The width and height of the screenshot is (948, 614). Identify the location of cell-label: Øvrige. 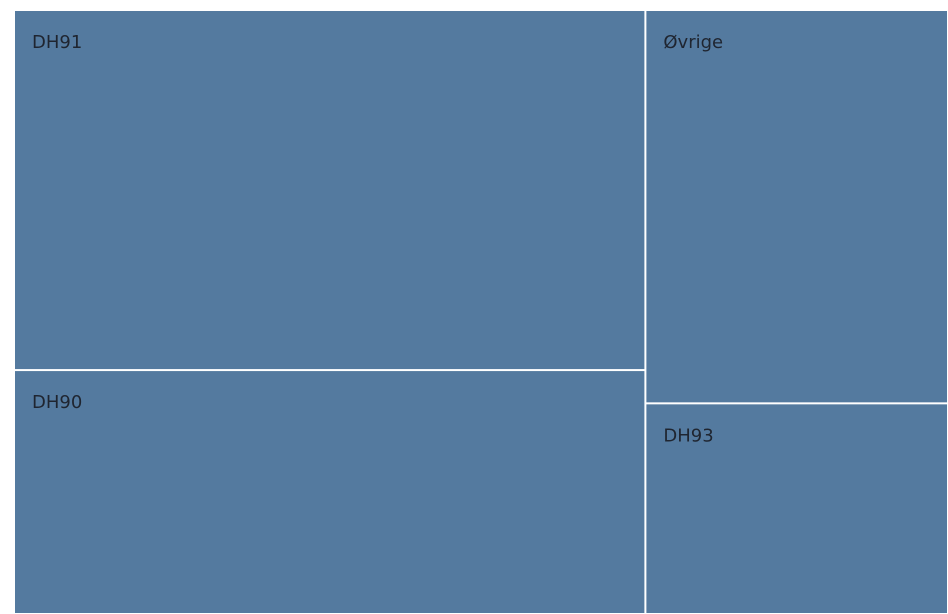
(693, 42).